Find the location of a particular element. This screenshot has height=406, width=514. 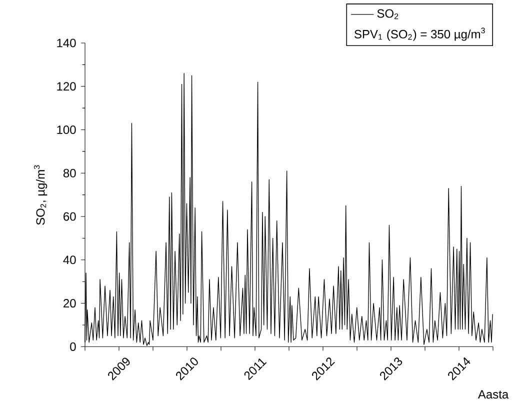

x-axis-title: Aasta is located at coordinates (493, 394).